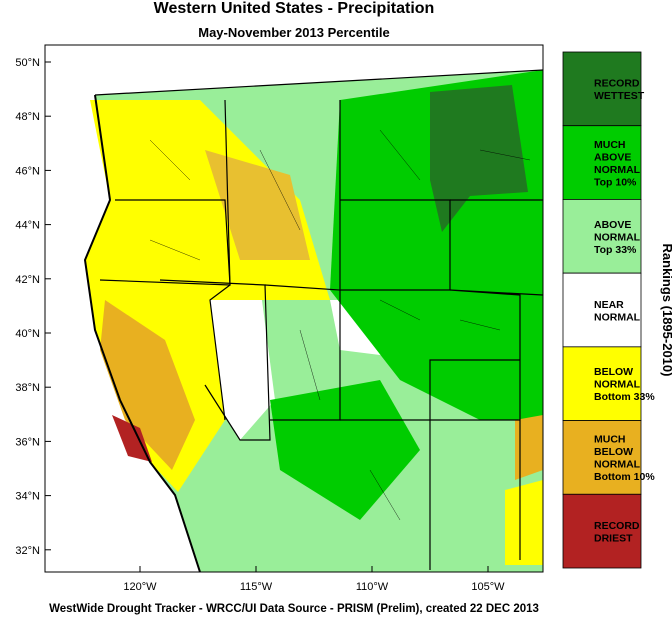  Describe the element at coordinates (140, 587) in the screenshot. I see `lon-label: 120°W` at that location.